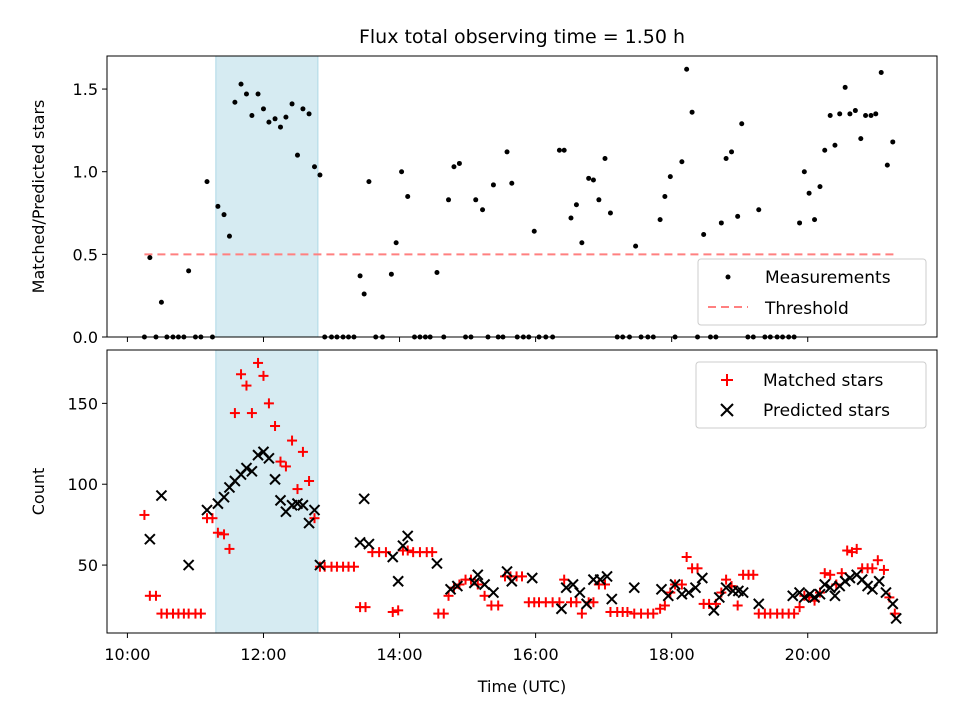  I want to click on legend-matched-label: Matched stars, so click(823, 381).